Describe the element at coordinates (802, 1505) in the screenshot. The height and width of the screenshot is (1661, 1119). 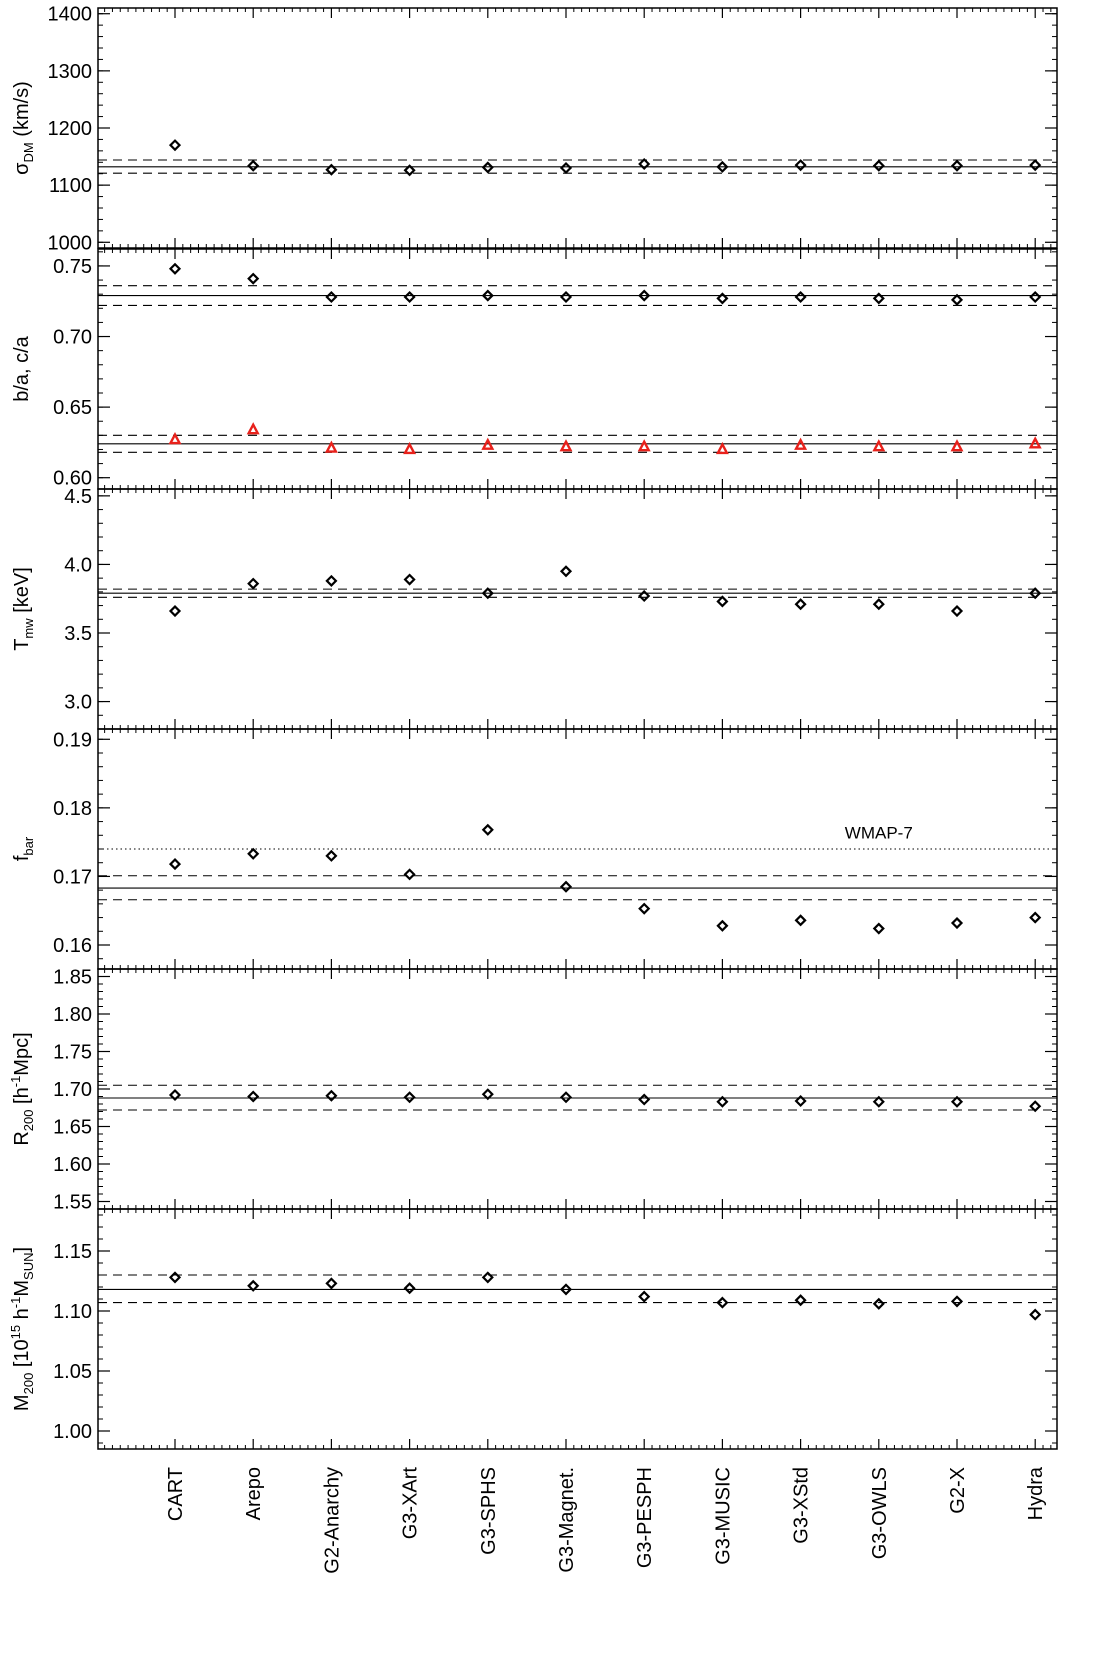
I see `category-label: G3-XStd` at that location.